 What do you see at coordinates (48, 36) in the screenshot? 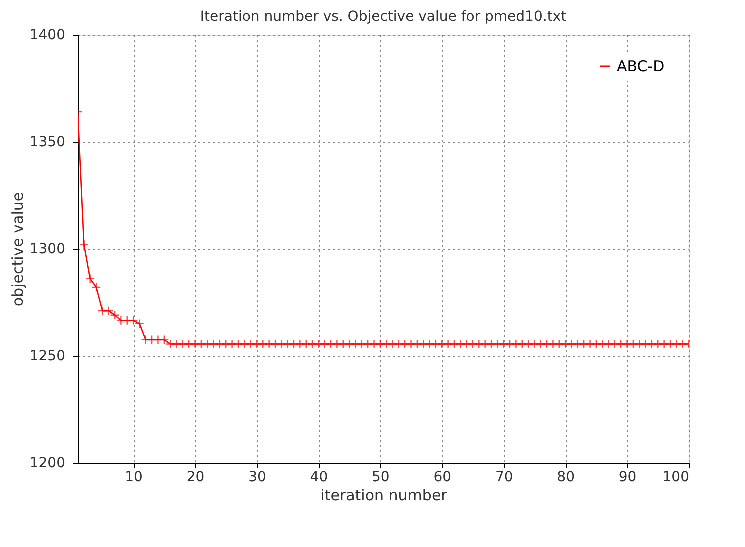
I see `y-tick-label: 1400` at bounding box center [48, 36].